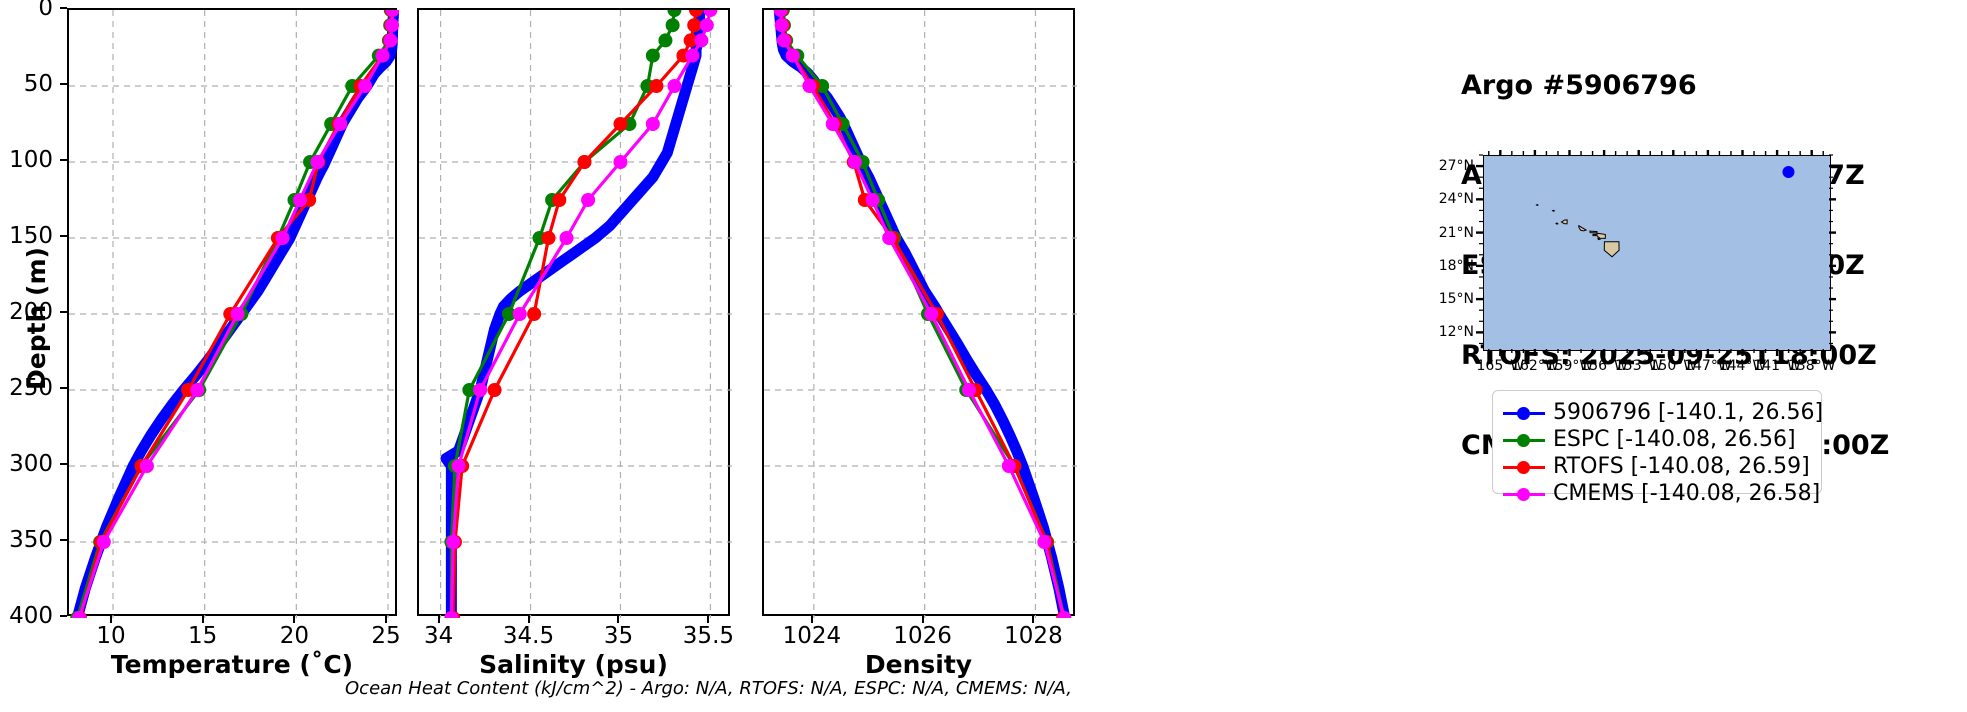 This screenshot has height=712, width=1967. What do you see at coordinates (1638, 366) in the screenshot?
I see `map-xtick-label: 153°W` at bounding box center [1638, 366].